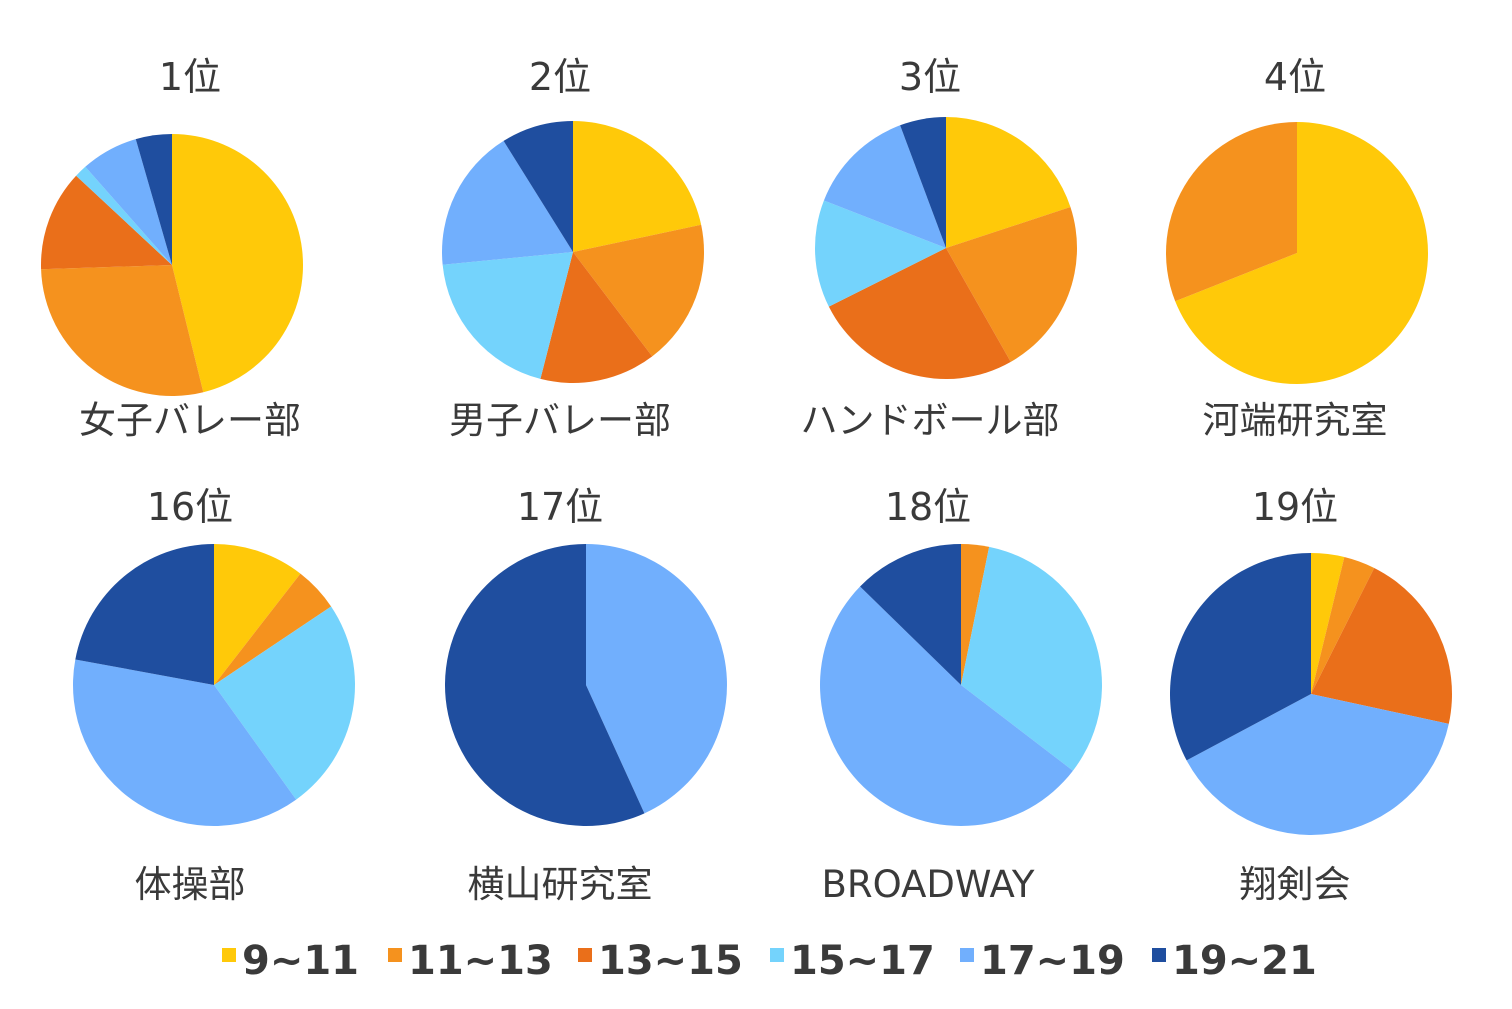 The height and width of the screenshot is (1009, 1512). I want to click on legend-item: 15~17, so click(852, 961).